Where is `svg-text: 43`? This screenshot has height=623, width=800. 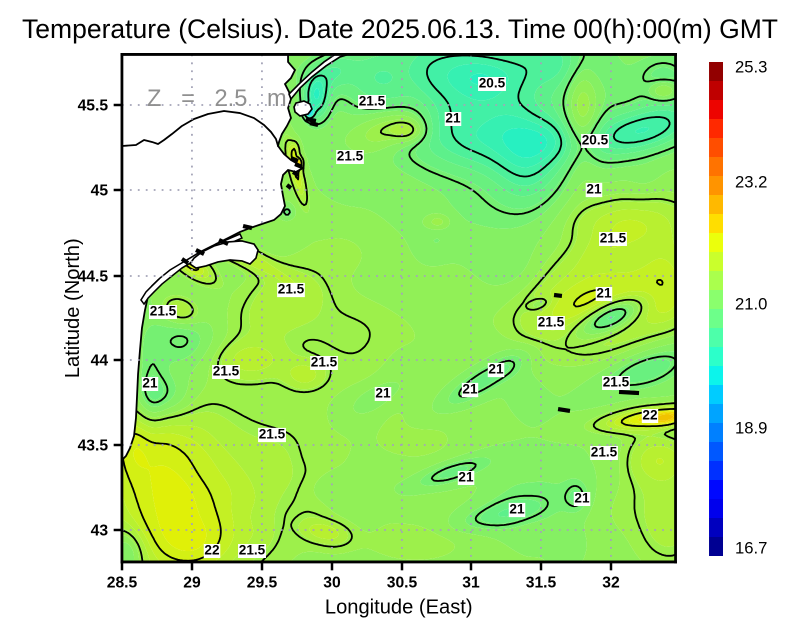 svg-text: 43 is located at coordinates (100, 531).